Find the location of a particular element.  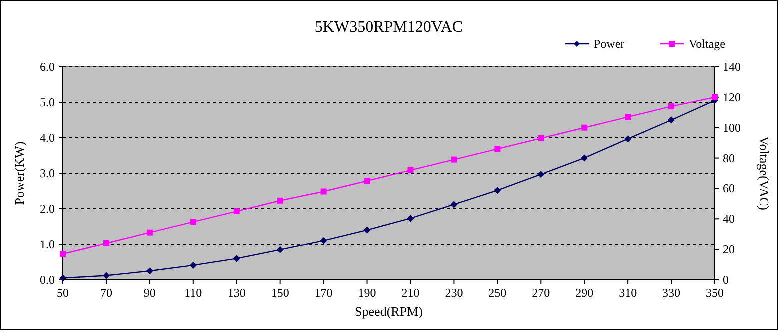

y-tick-label: 2.0 is located at coordinates (47, 209).